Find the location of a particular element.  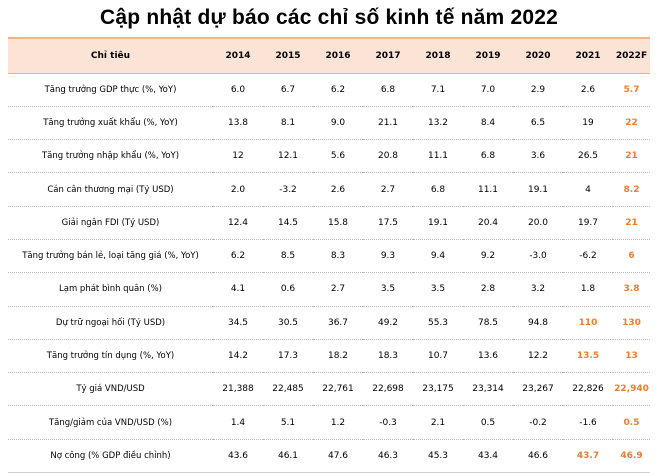

value-cell: 20.4 is located at coordinates (488, 223).